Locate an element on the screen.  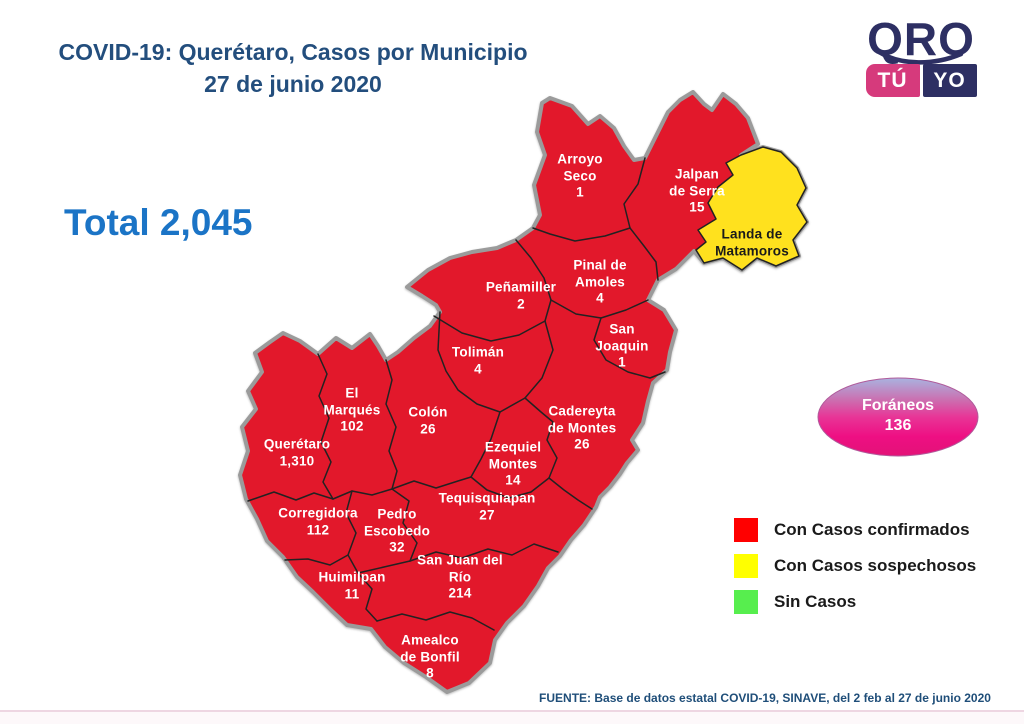
foraneos-value: 136 is located at coordinates (898, 425).